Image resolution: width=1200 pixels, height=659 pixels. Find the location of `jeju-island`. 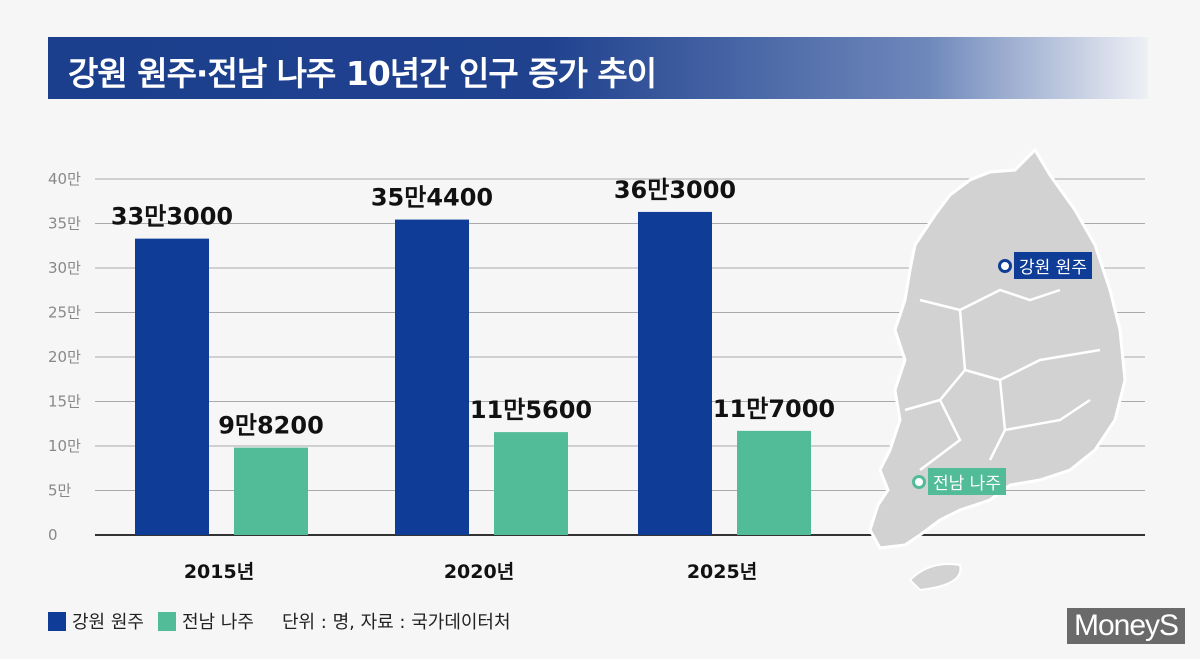

jeju-island is located at coordinates (935, 577).